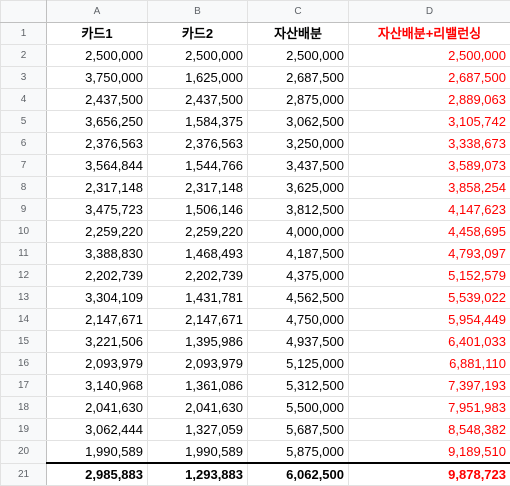 The width and height of the screenshot is (510, 486). What do you see at coordinates (24, 166) in the screenshot?
I see `row-header: 7` at bounding box center [24, 166].